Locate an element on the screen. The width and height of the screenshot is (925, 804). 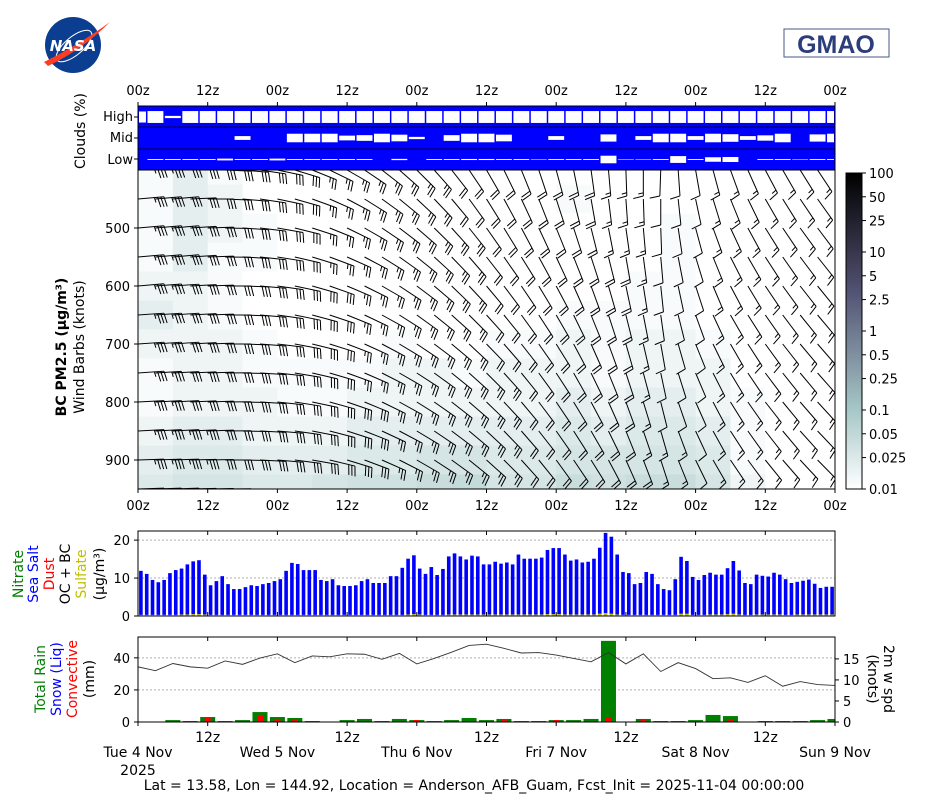
y-tick-label: 20 is located at coordinates (121, 541).